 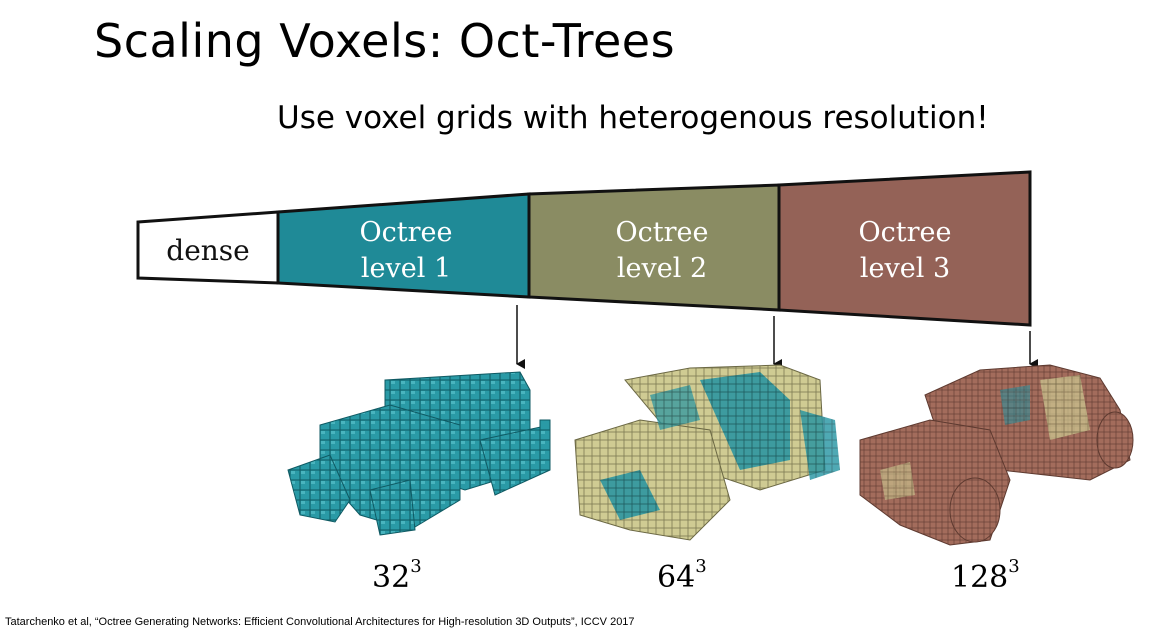 I want to click on segment-label-l1-line2: level 1, so click(x=406, y=268).